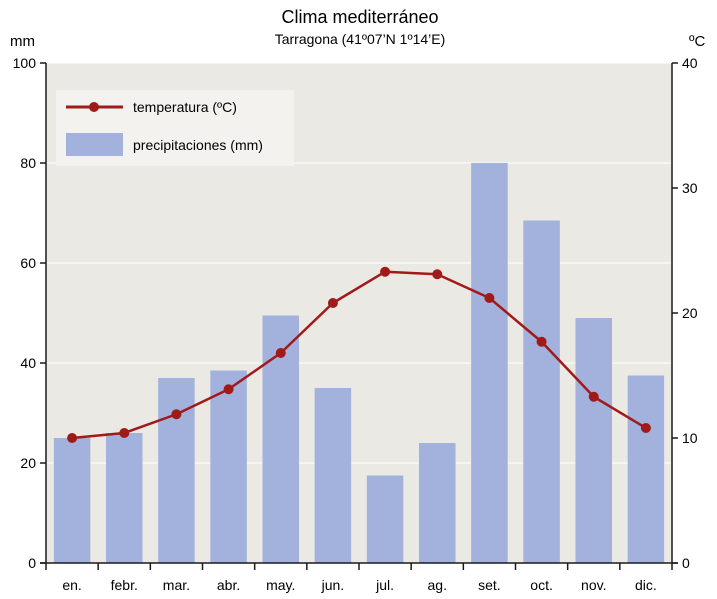 Image resolution: width=717 pixels, height=599 pixels. I want to click on legend: temperatura (ºC) precipitaciones (mm), so click(175, 128).